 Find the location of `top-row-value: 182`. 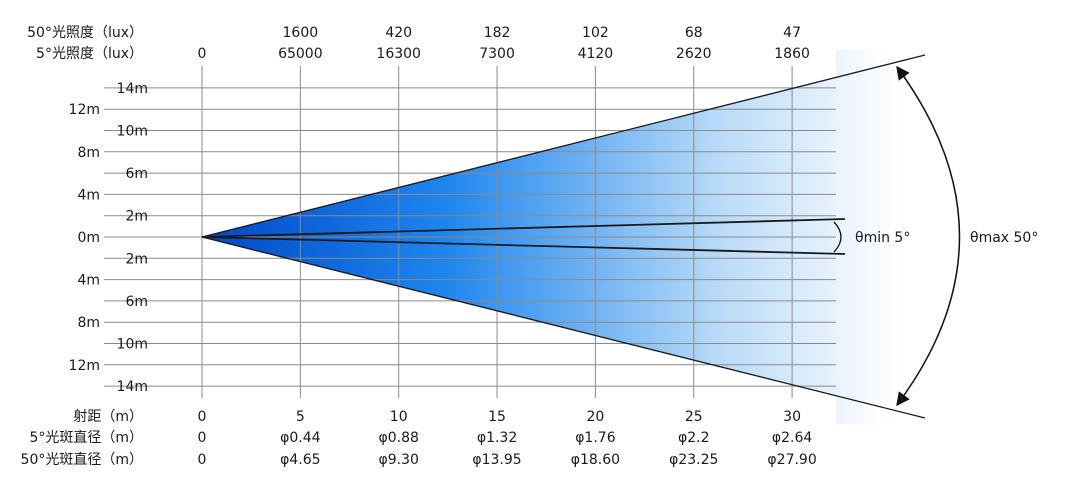

top-row-value: 182 is located at coordinates (497, 33).